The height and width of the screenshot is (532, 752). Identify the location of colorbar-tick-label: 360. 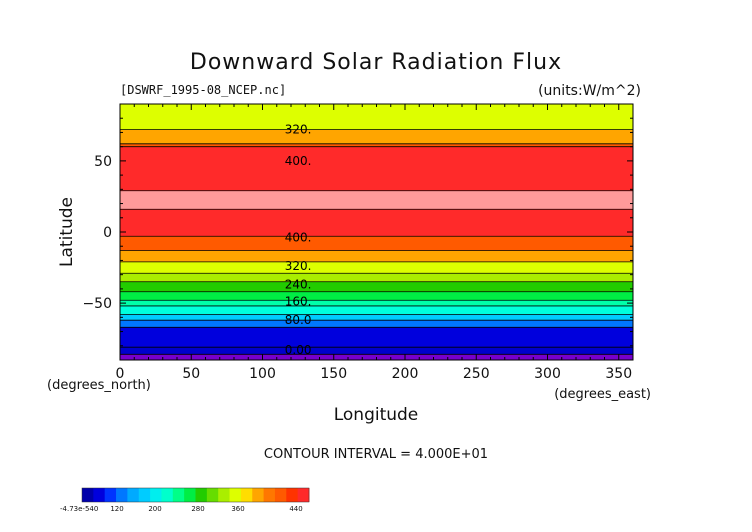
(237, 509).